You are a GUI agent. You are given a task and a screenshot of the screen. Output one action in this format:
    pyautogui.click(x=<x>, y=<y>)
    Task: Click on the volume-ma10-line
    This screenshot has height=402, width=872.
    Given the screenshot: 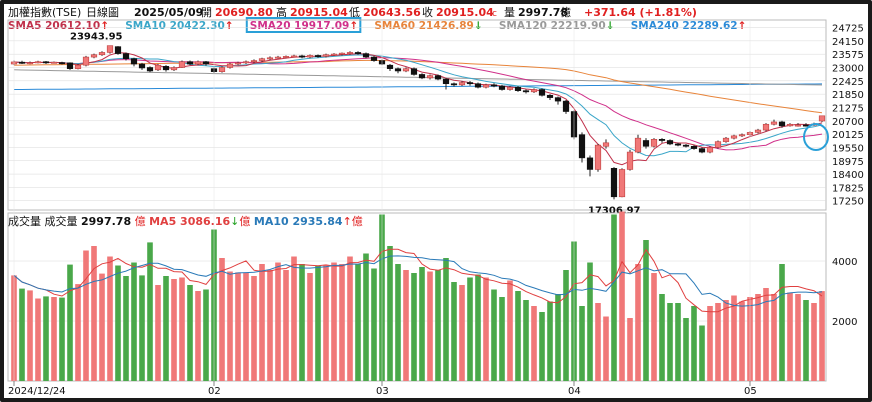 What is the action you would take?
    pyautogui.click(x=418, y=281)
    